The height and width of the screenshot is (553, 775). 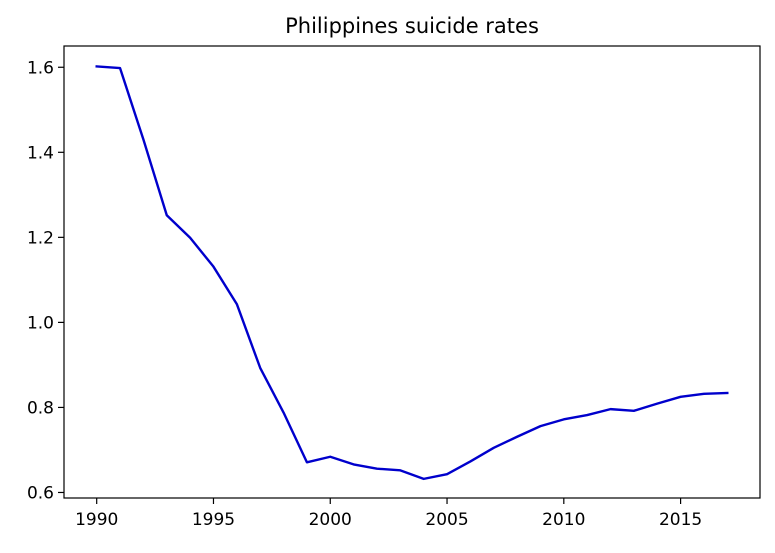 What do you see at coordinates (40, 68) in the screenshot?
I see `y-tick-label: 1.6` at bounding box center [40, 68].